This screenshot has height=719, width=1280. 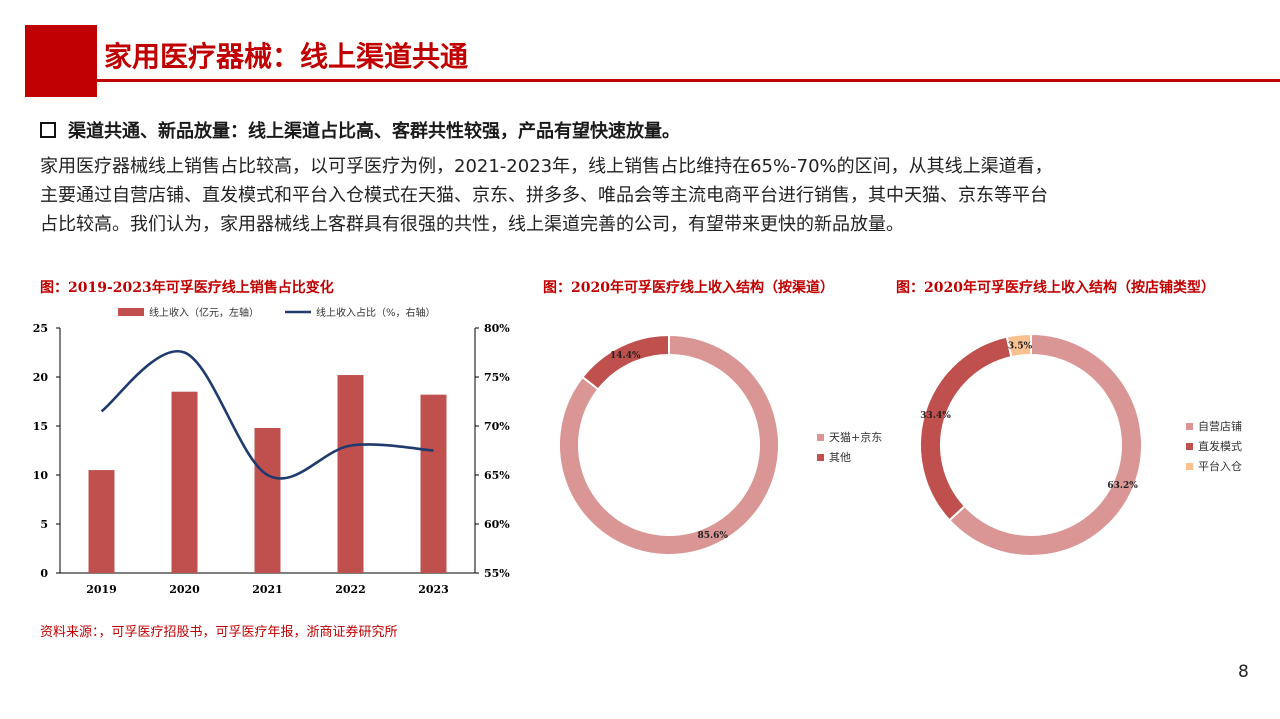 I want to click on x-axis-tick-label: 2023, so click(x=433, y=589).